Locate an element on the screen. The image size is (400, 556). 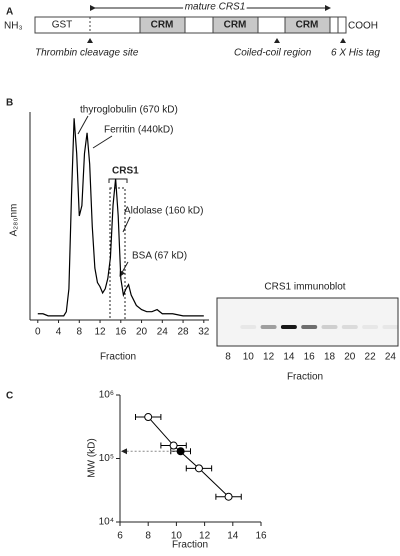
x-tick-label: 24 is located at coordinates (163, 332).